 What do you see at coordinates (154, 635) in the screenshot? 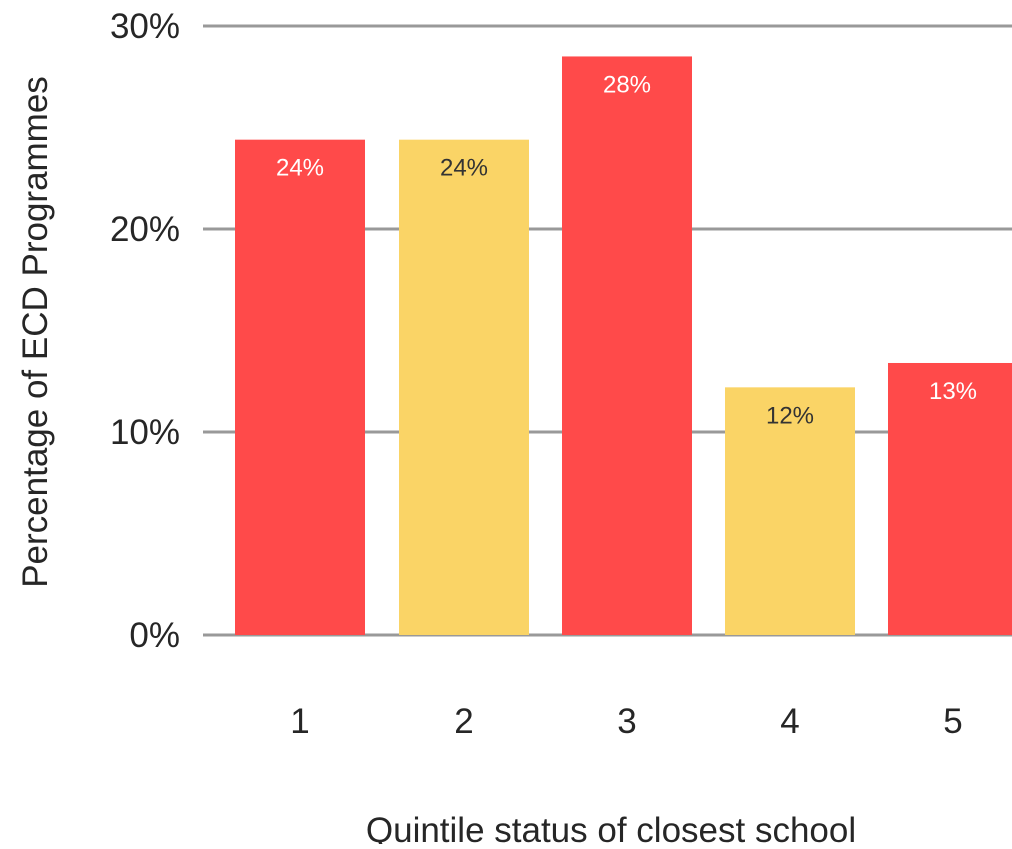
I see `y-tick-label: 0%` at bounding box center [154, 635].